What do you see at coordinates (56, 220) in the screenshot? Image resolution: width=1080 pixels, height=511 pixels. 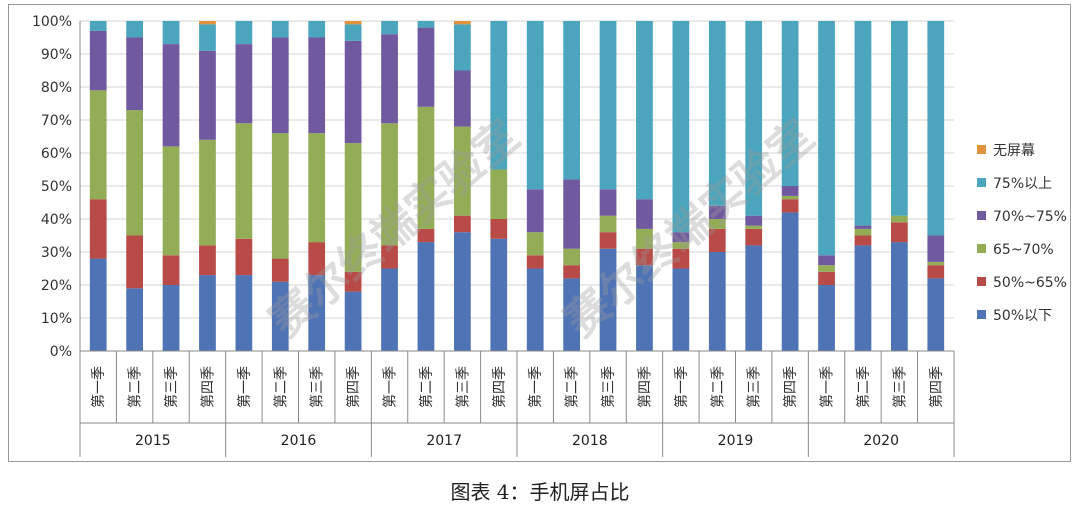 I see `y-tick-label: 40%` at bounding box center [56, 220].